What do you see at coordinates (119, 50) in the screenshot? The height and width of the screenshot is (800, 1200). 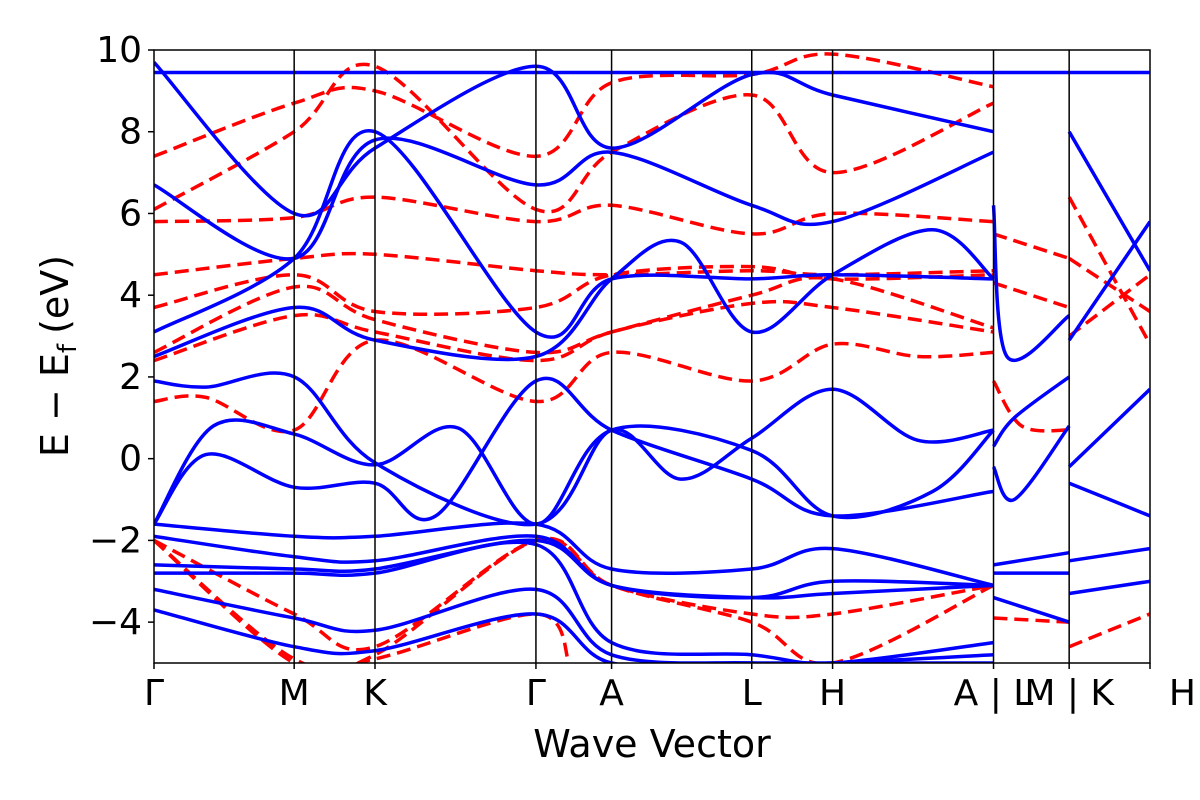 I see `y-tick-label: 10` at bounding box center [119, 50].